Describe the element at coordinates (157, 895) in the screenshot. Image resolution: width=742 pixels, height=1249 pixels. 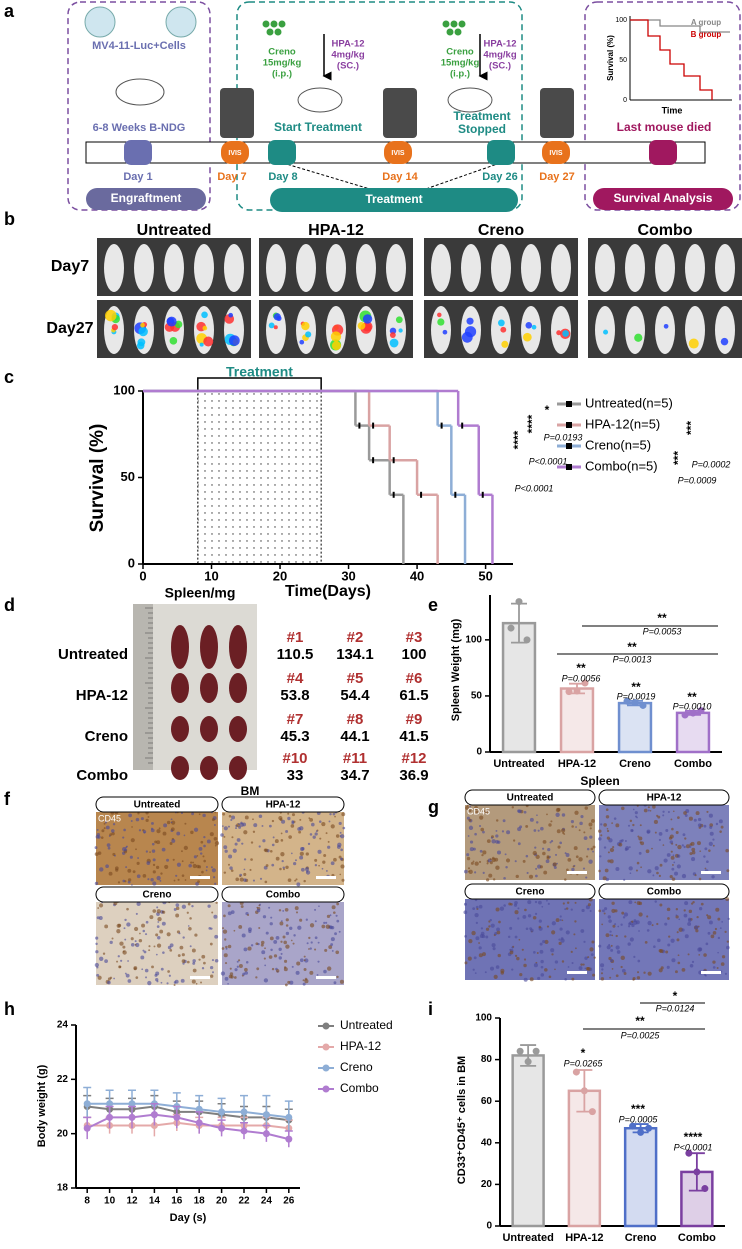
I see `group-label: Creno` at that location.